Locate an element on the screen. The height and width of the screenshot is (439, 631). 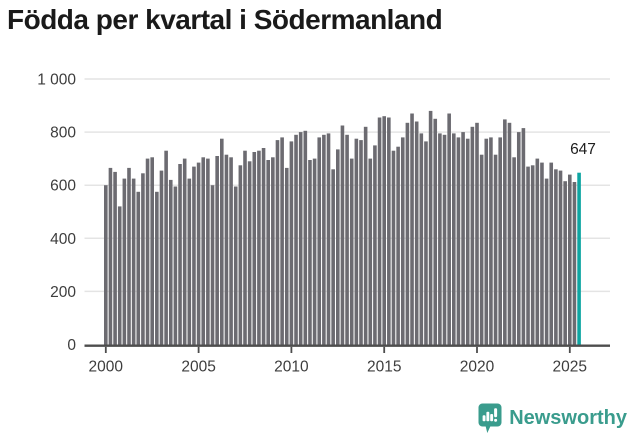
svg-text: 600 is located at coordinates (63, 186).